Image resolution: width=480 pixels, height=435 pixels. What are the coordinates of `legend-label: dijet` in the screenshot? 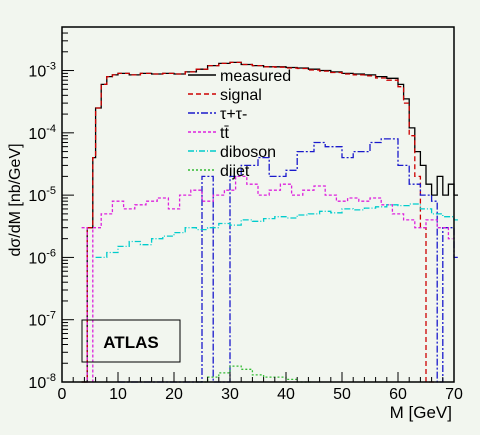 It's located at (235, 171).